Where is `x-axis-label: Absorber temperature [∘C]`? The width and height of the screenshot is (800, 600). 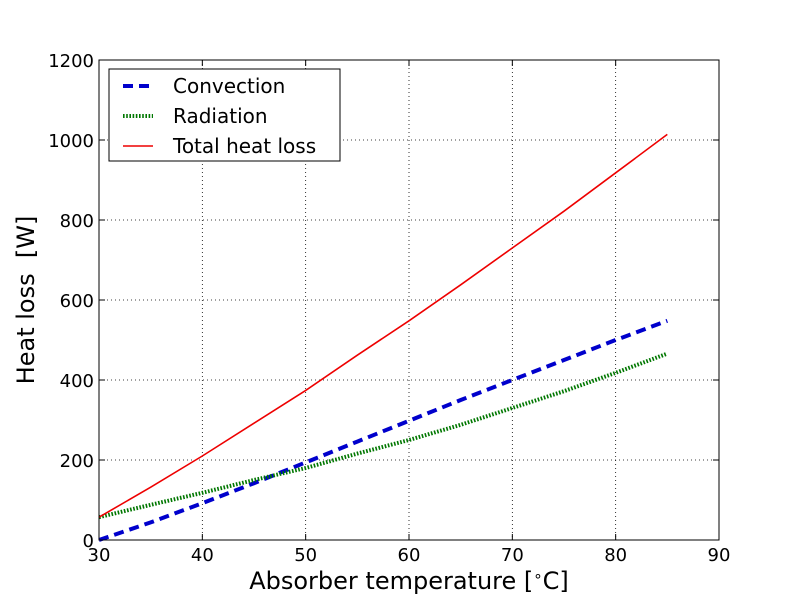
x-axis-label: Absorber temperature [∘C] is located at coordinates (409, 581).